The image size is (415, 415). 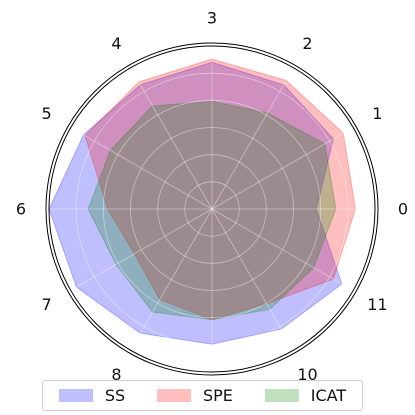 What do you see at coordinates (195, 395) in the screenshot?
I see `legend-entry-spe: SPE` at bounding box center [195, 395].